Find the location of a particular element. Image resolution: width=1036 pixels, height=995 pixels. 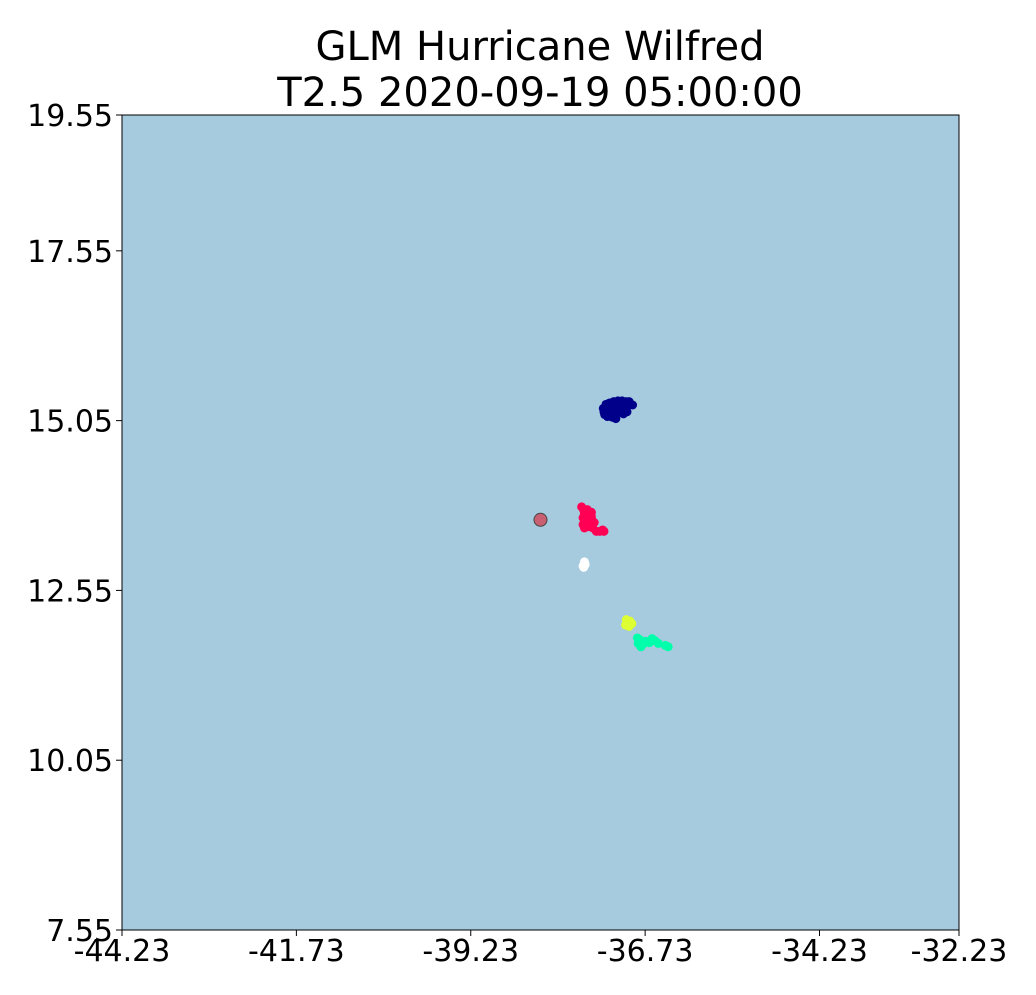

storm-center-marker is located at coordinates (540, 519).